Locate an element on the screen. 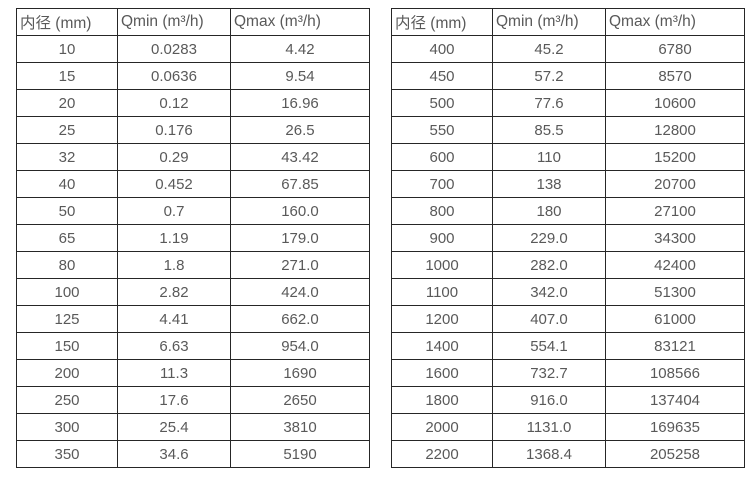 This screenshot has width=750, height=483. diameter-cell: 700 is located at coordinates (442, 184).